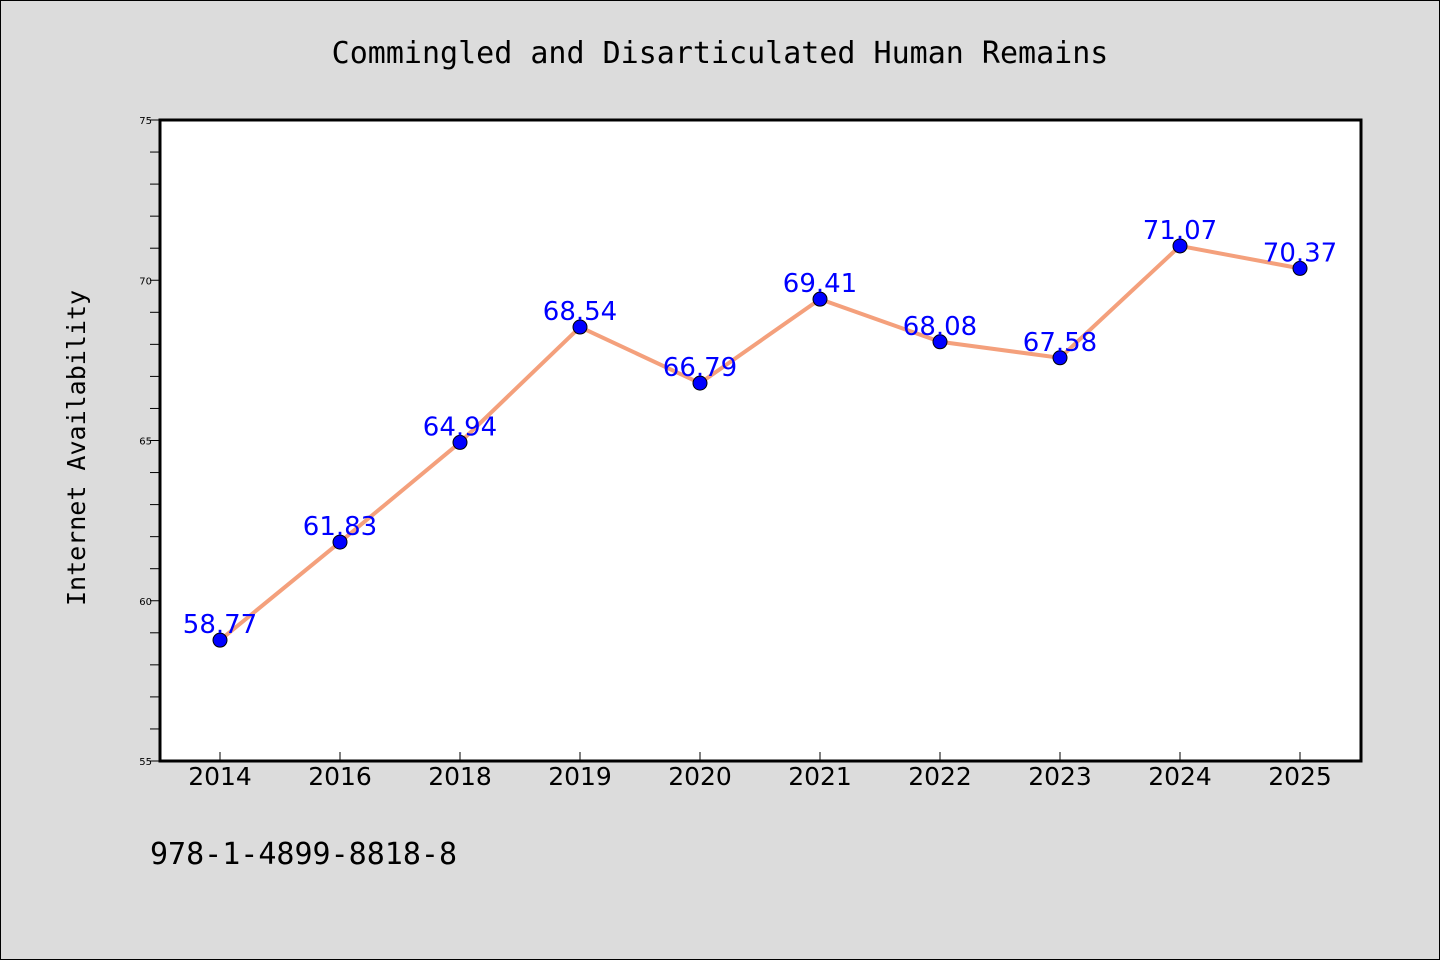 The height and width of the screenshot is (960, 1440). Describe the element at coordinates (760, 771) in the screenshot. I see `x-axis: 2014 2016 2018 2019 2020 2021 2022 2023 2024 2025` at that location.